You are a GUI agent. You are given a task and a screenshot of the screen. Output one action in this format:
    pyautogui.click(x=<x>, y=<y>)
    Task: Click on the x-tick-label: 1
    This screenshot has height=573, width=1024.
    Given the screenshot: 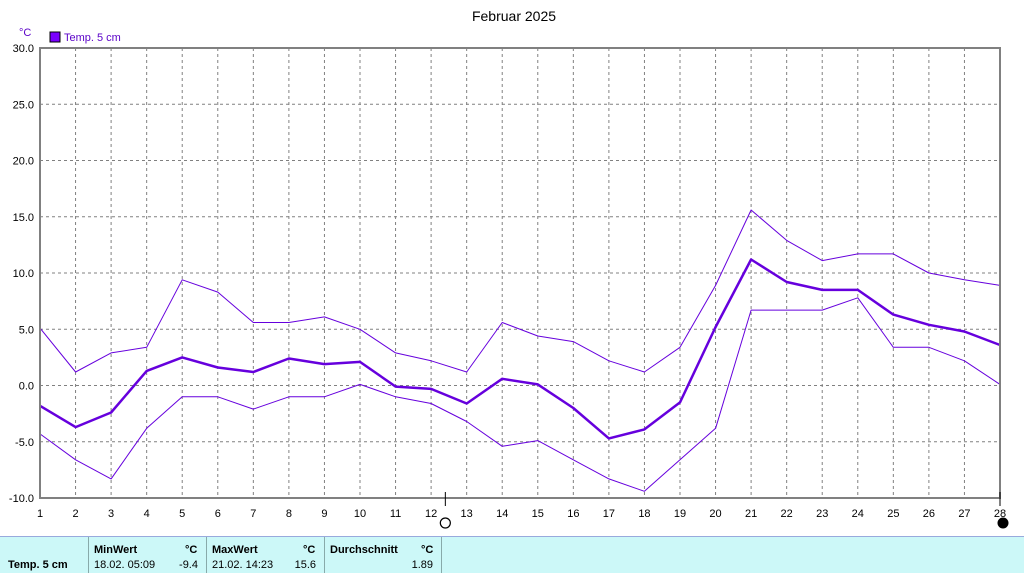 What is the action you would take?
    pyautogui.click(x=40, y=514)
    